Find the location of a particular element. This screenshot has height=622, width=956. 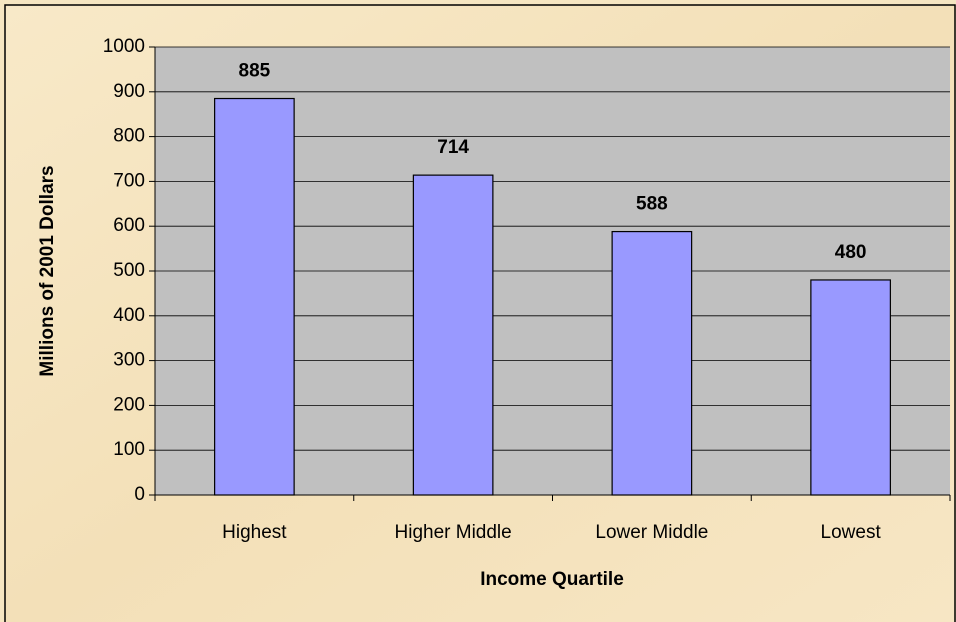

data-label: 714 is located at coordinates (453, 147).